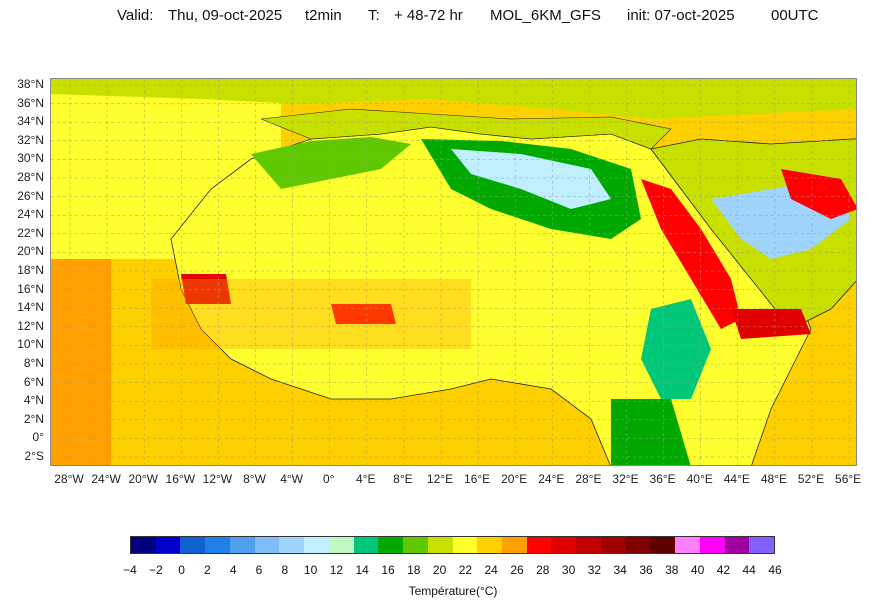 This screenshot has height=610, width=873. I want to click on lat-label: 2°N, so click(33, 418).